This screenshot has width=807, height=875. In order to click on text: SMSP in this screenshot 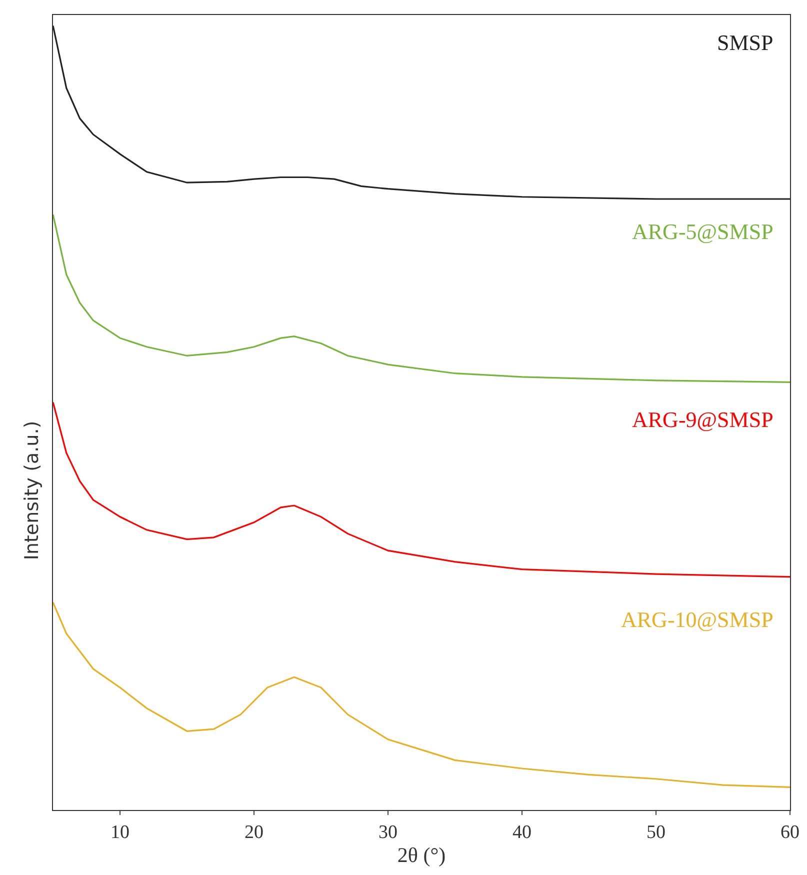, I will do `click(745, 42)`.